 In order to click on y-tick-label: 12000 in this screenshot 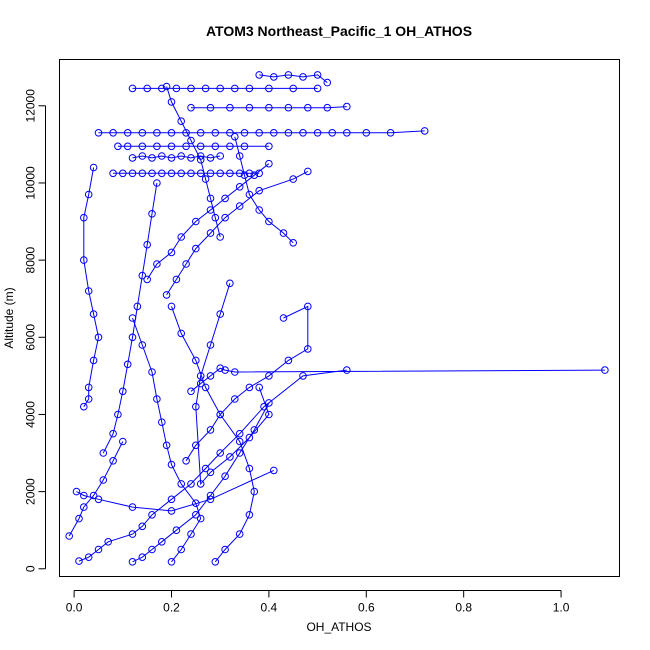, I will do `click(31, 106)`.